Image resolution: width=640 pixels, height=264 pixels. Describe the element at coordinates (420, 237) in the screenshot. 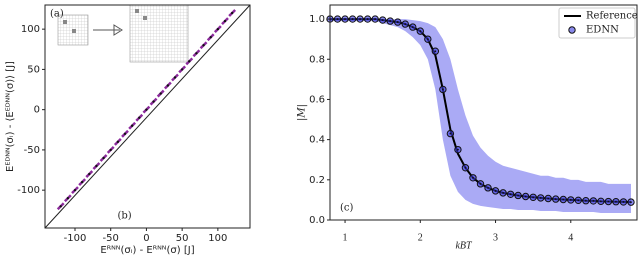

I see `x-tick-label: 2` at that location.